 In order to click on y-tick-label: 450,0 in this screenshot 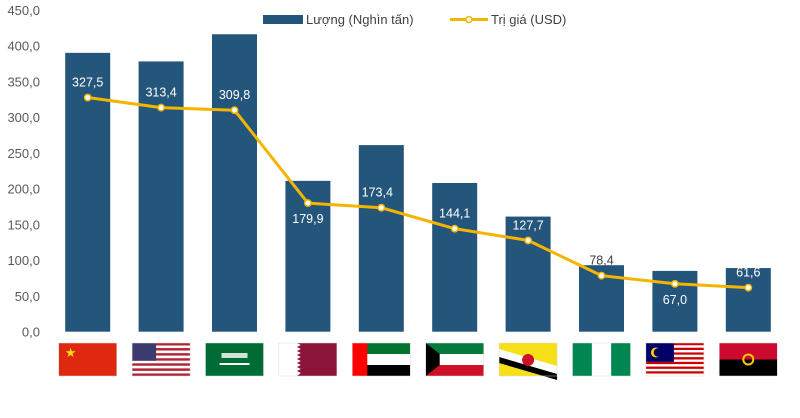, I will do `click(23, 10)`.